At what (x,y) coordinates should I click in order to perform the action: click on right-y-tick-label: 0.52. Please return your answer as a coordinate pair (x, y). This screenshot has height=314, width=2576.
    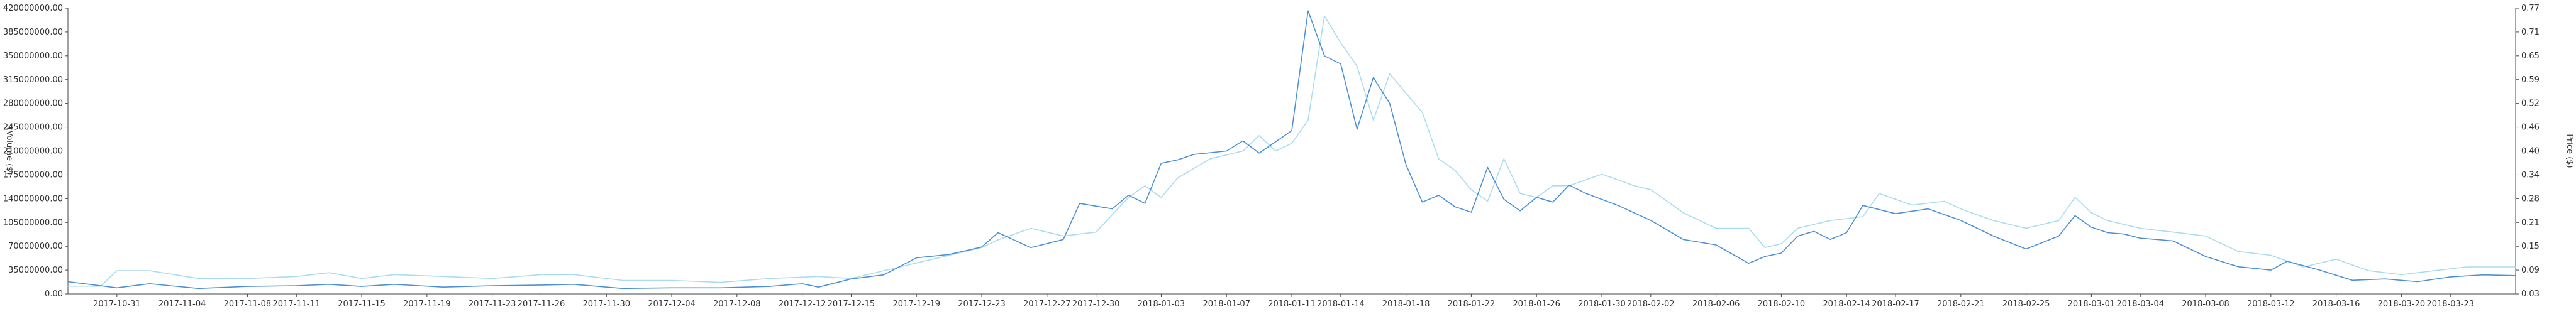
    Looking at the image, I should click on (2530, 104).